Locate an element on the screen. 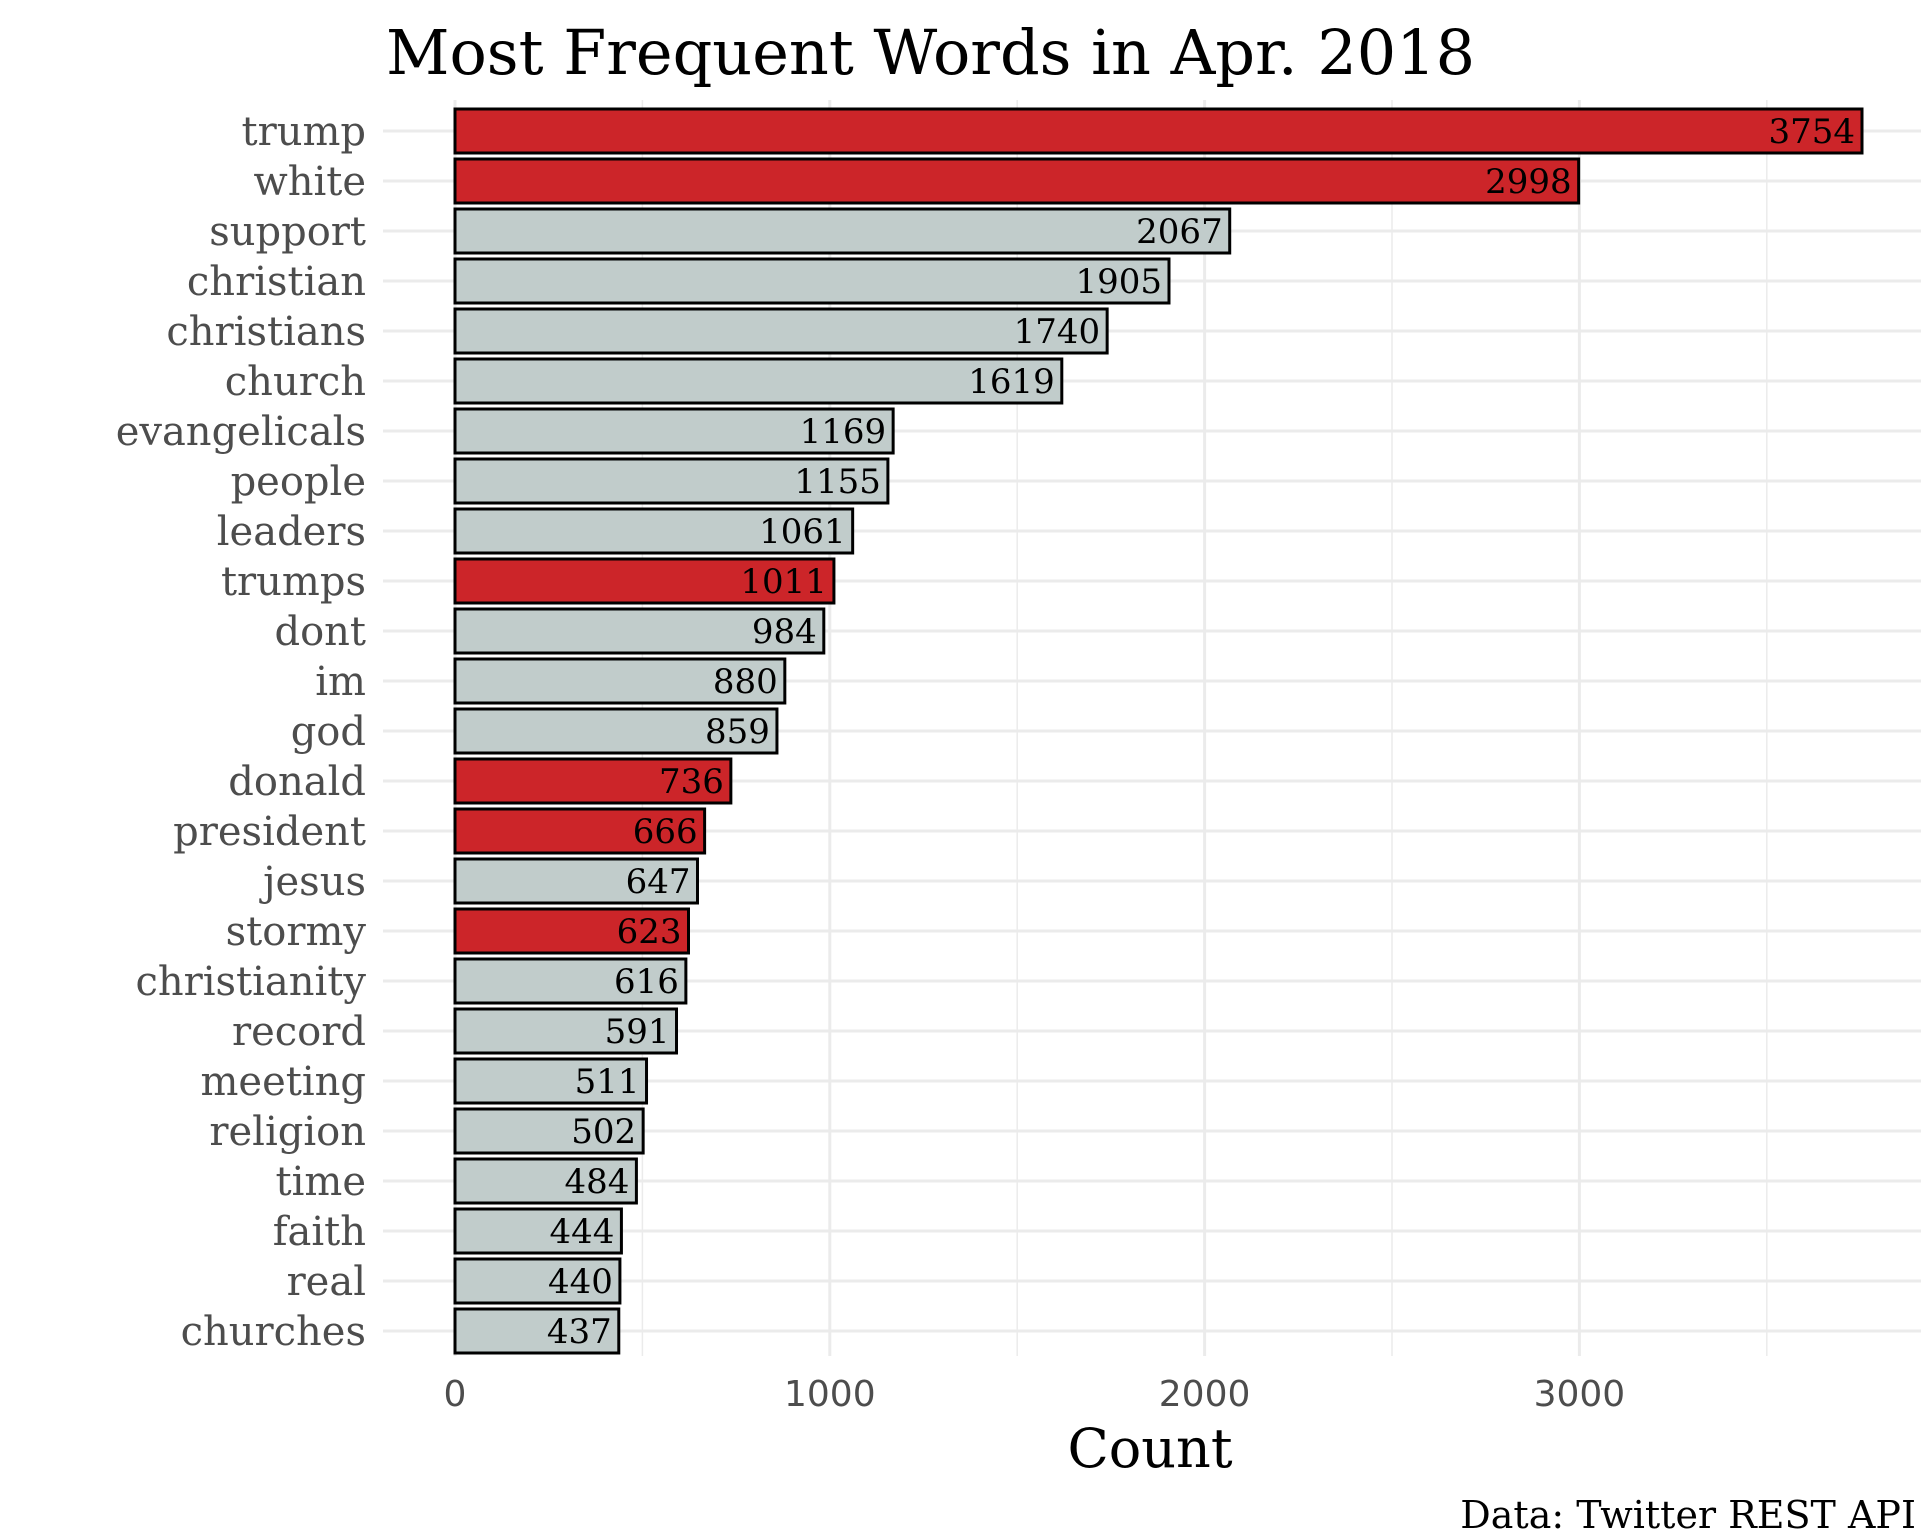 Image resolution: width=1921 pixels, height=1540 pixels. value-label: 623 is located at coordinates (649, 932).